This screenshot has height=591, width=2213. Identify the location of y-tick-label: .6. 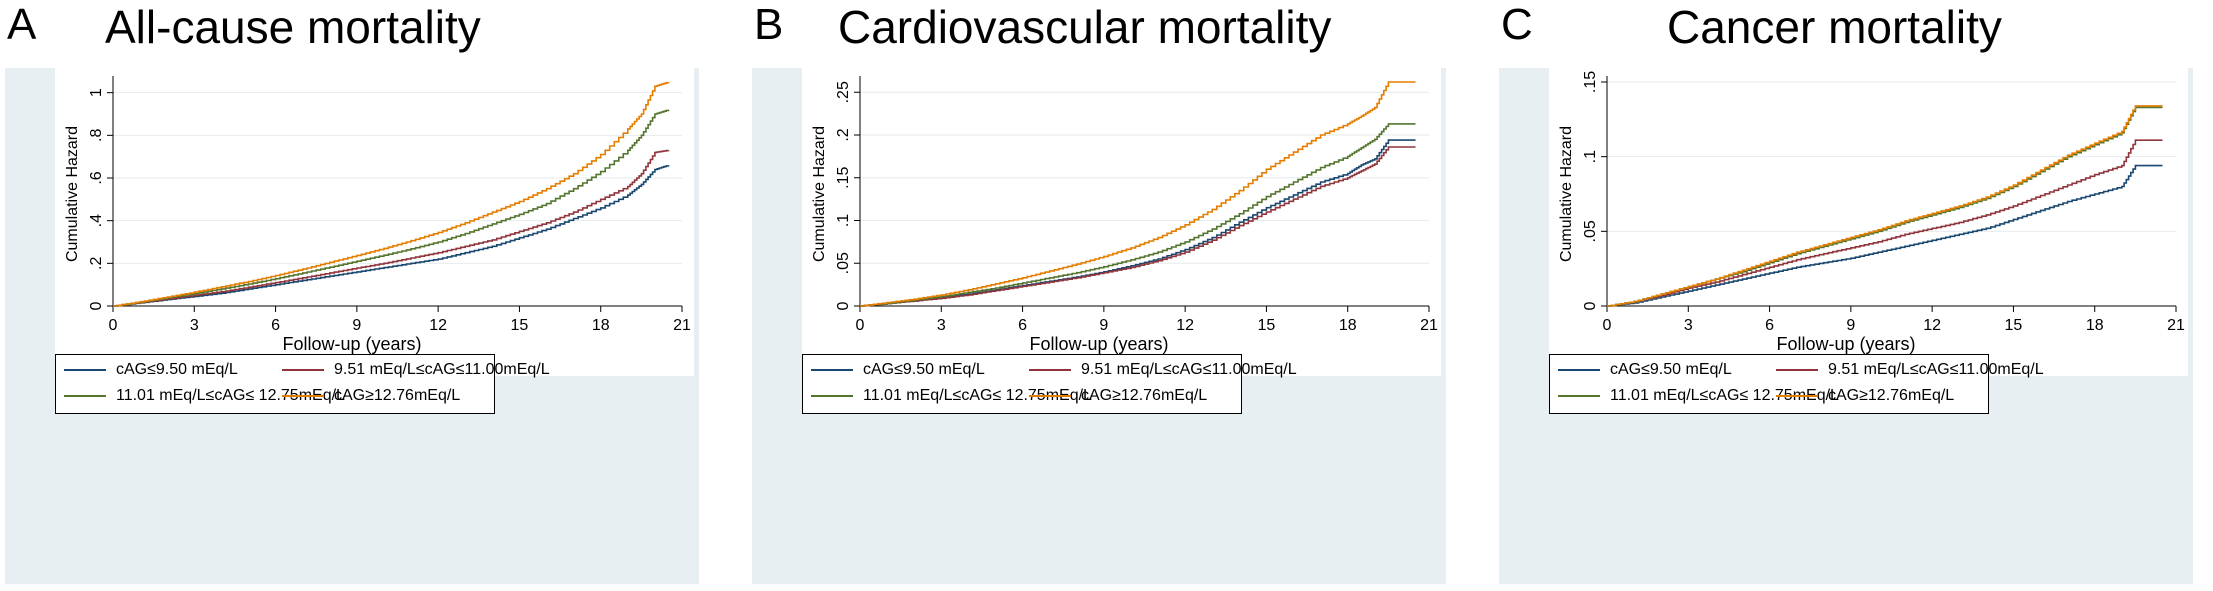
(96, 177).